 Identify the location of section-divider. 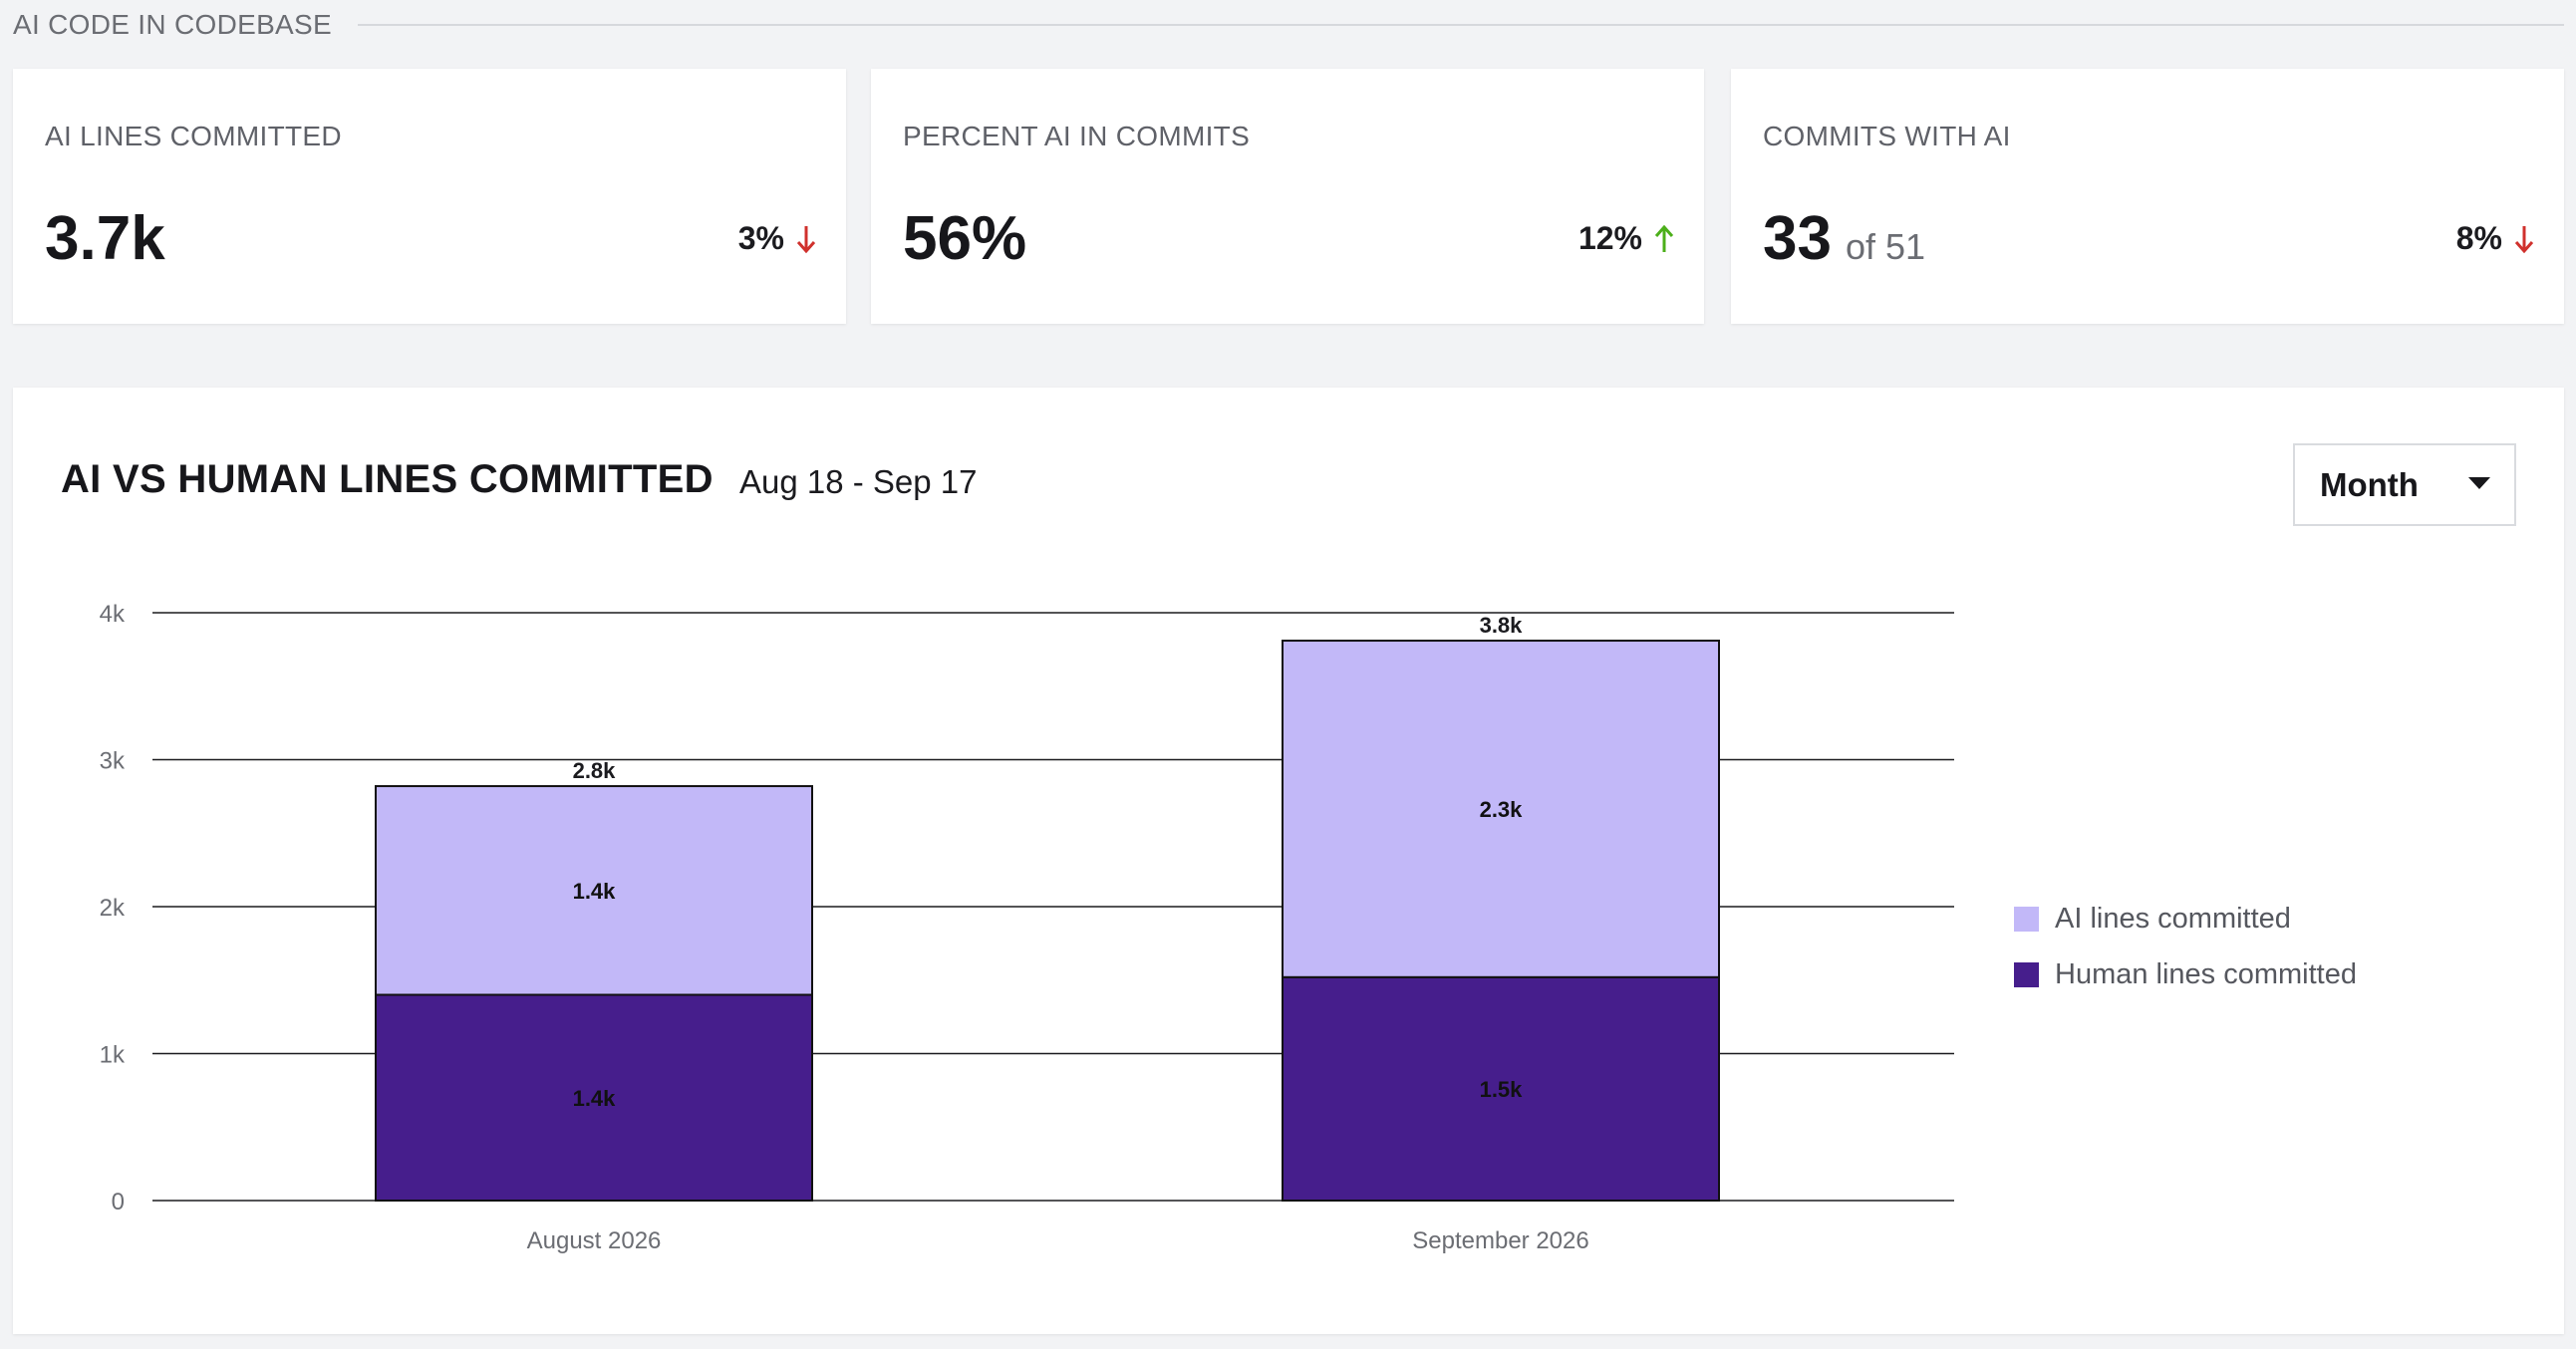
(1461, 25).